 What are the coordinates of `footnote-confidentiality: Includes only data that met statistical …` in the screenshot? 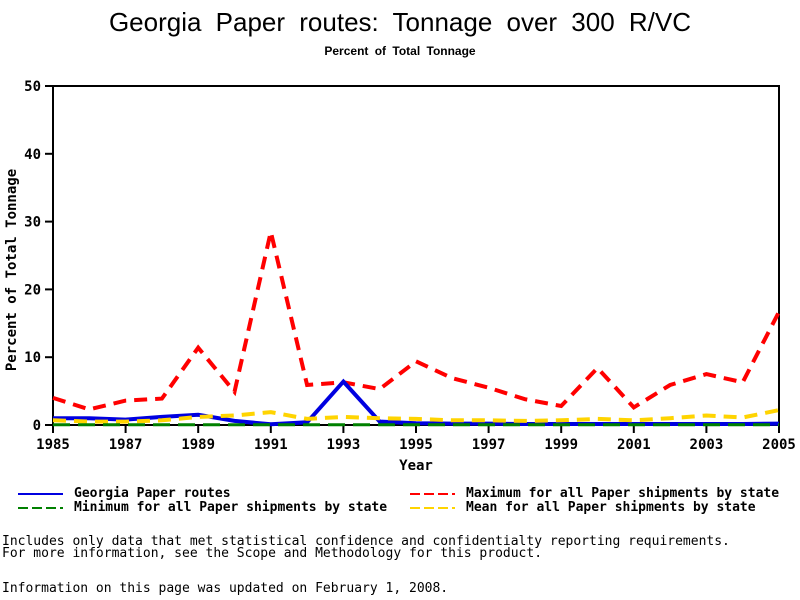 It's located at (366, 541).